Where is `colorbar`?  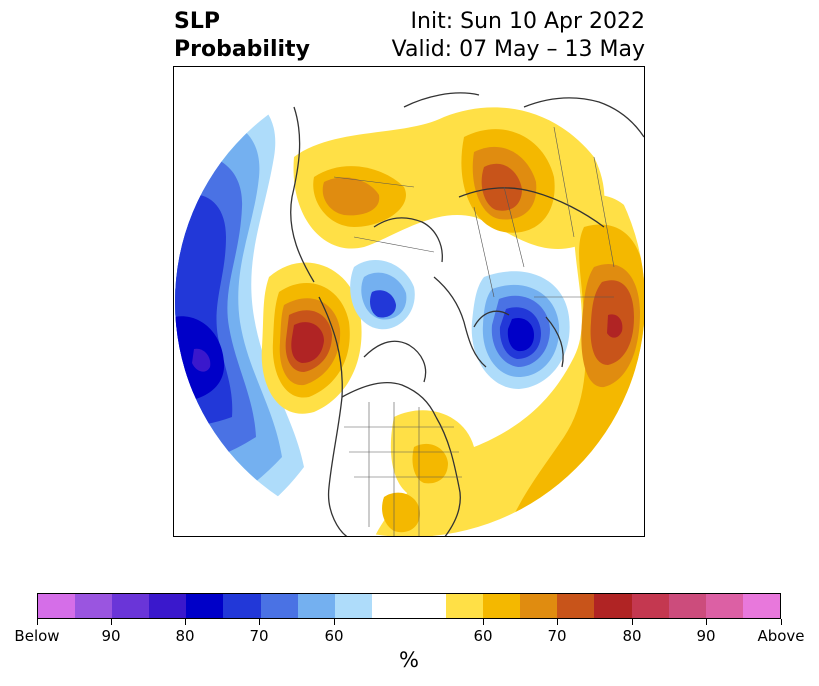 colorbar is located at coordinates (409, 606).